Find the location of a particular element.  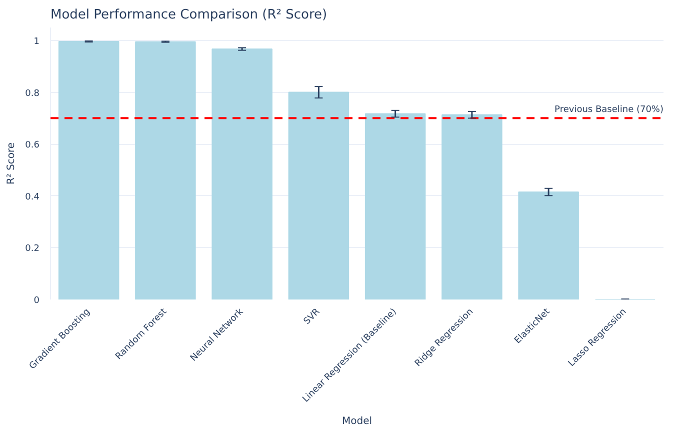

y-tick-label: 1 is located at coordinates (37, 41).